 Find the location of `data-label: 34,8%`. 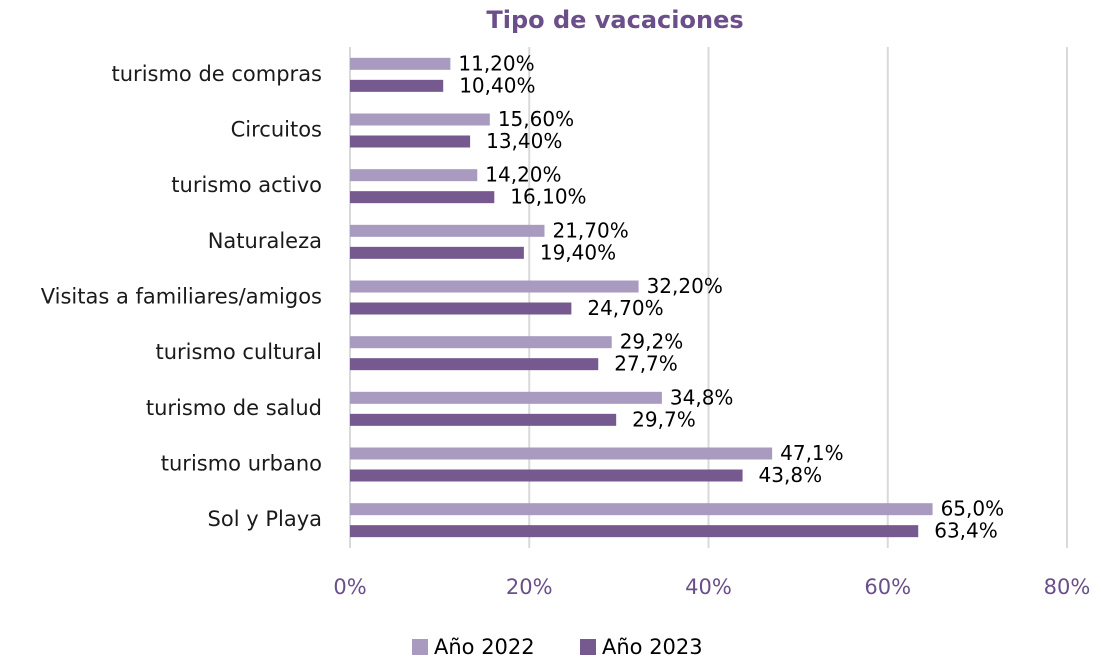

data-label: 34,8% is located at coordinates (702, 397).